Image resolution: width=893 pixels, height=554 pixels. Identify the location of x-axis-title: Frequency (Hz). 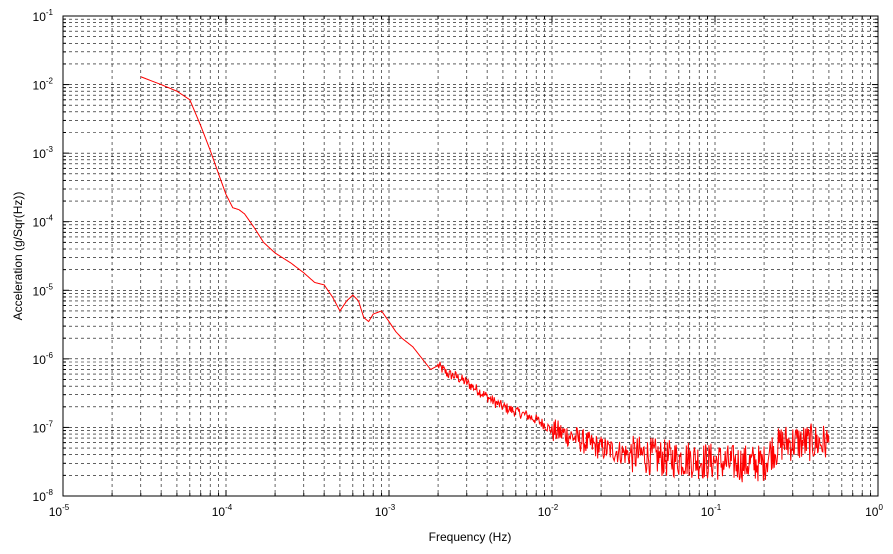
(470, 537).